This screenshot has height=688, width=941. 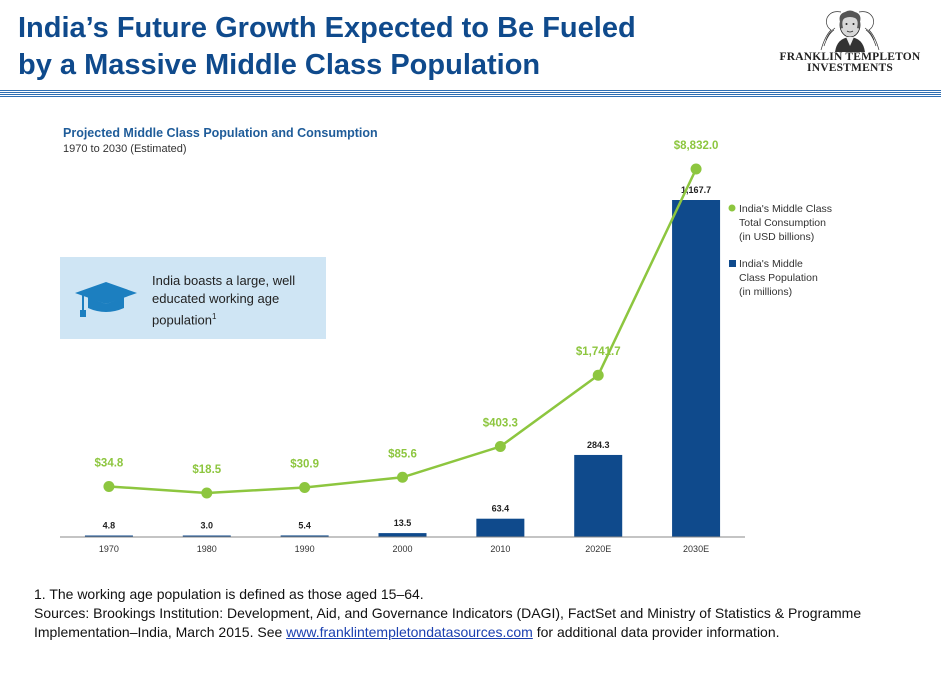 What do you see at coordinates (108, 536) in the screenshot?
I see `population-bar-1970` at bounding box center [108, 536].